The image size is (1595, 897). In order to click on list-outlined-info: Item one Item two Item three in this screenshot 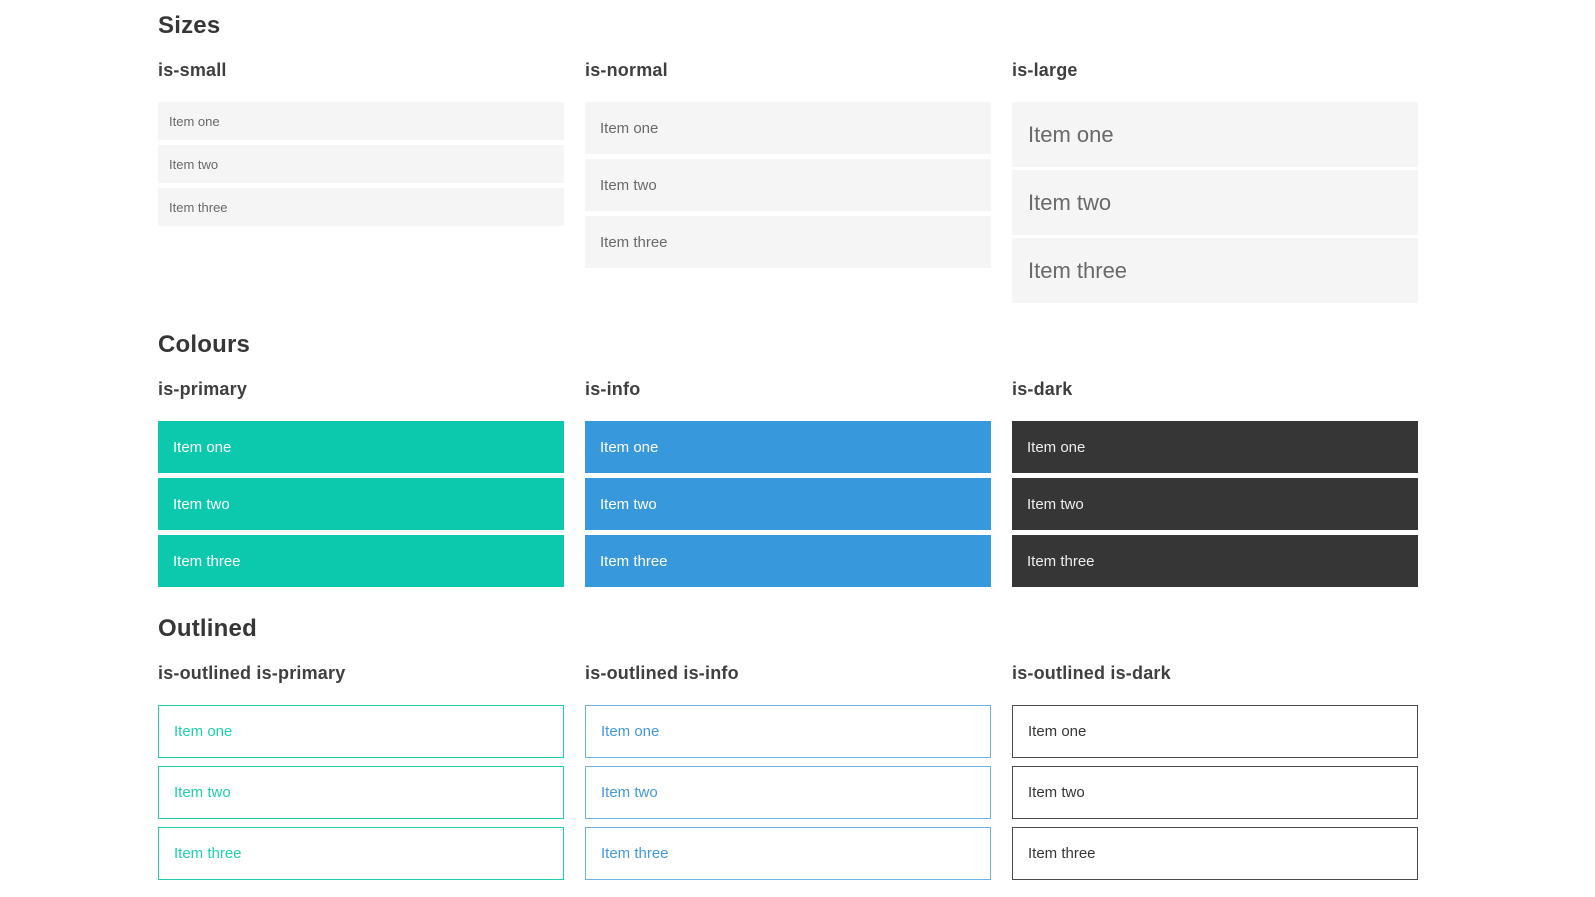, I will do `click(788, 792)`.